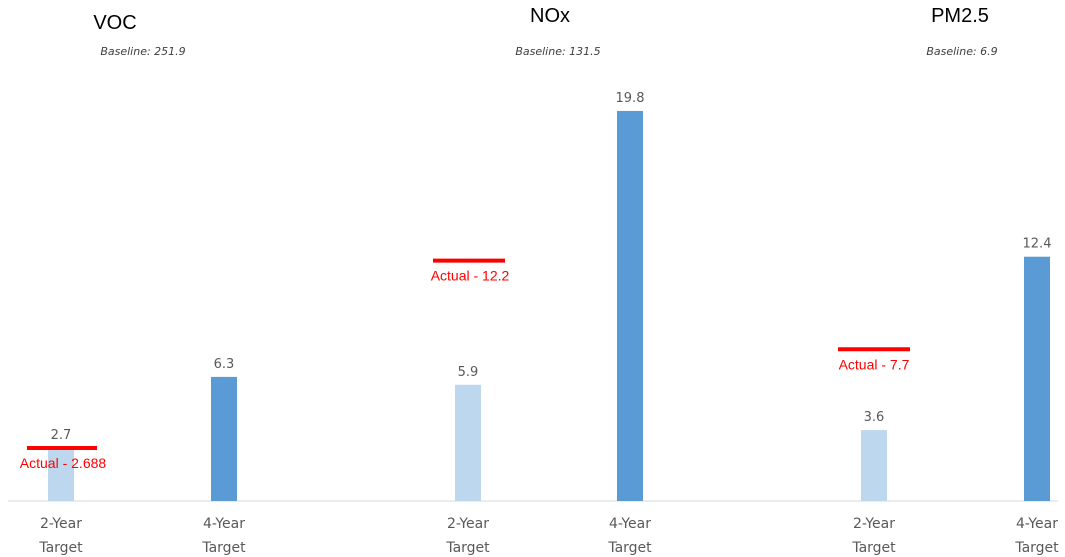 Image resolution: width=1065 pixels, height=557 pixels. What do you see at coordinates (223, 548) in the screenshot?
I see `x-label-voc-4-year-line2: Target` at bounding box center [223, 548].